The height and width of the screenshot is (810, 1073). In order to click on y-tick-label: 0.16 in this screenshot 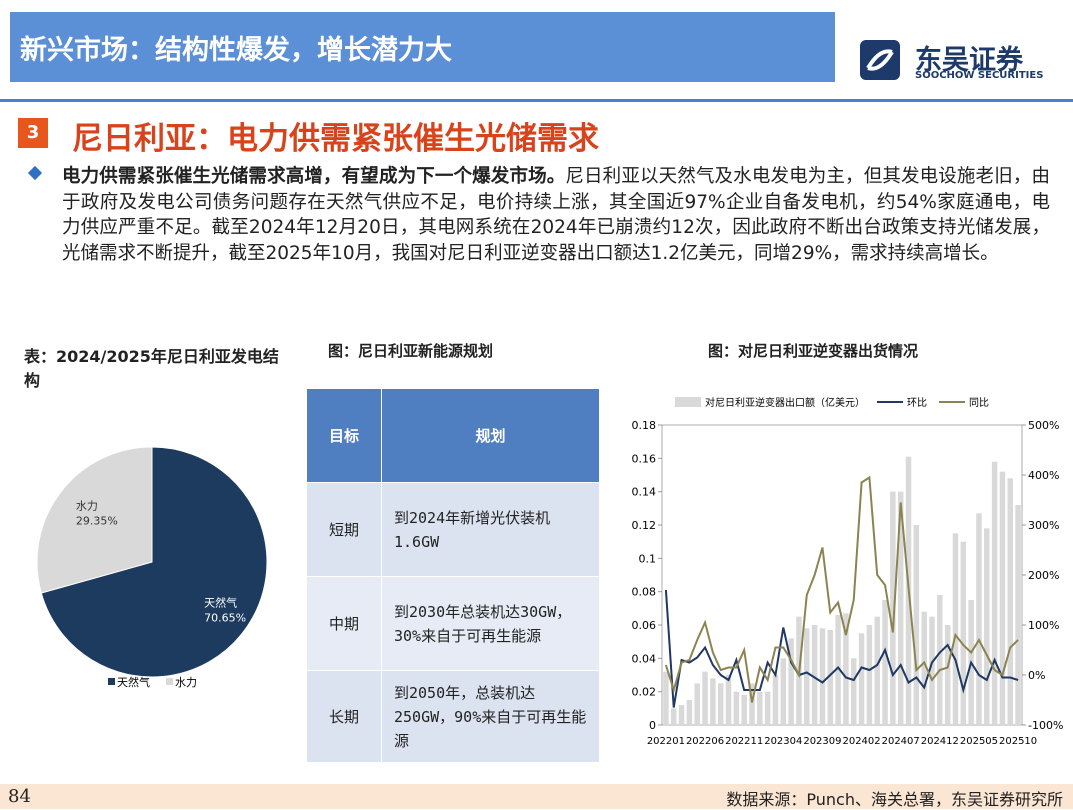, I will do `click(644, 458)`.